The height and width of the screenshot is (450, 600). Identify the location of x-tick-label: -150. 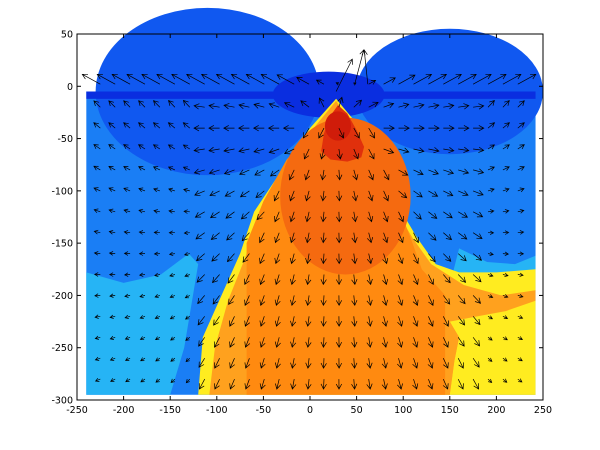
(170, 410).